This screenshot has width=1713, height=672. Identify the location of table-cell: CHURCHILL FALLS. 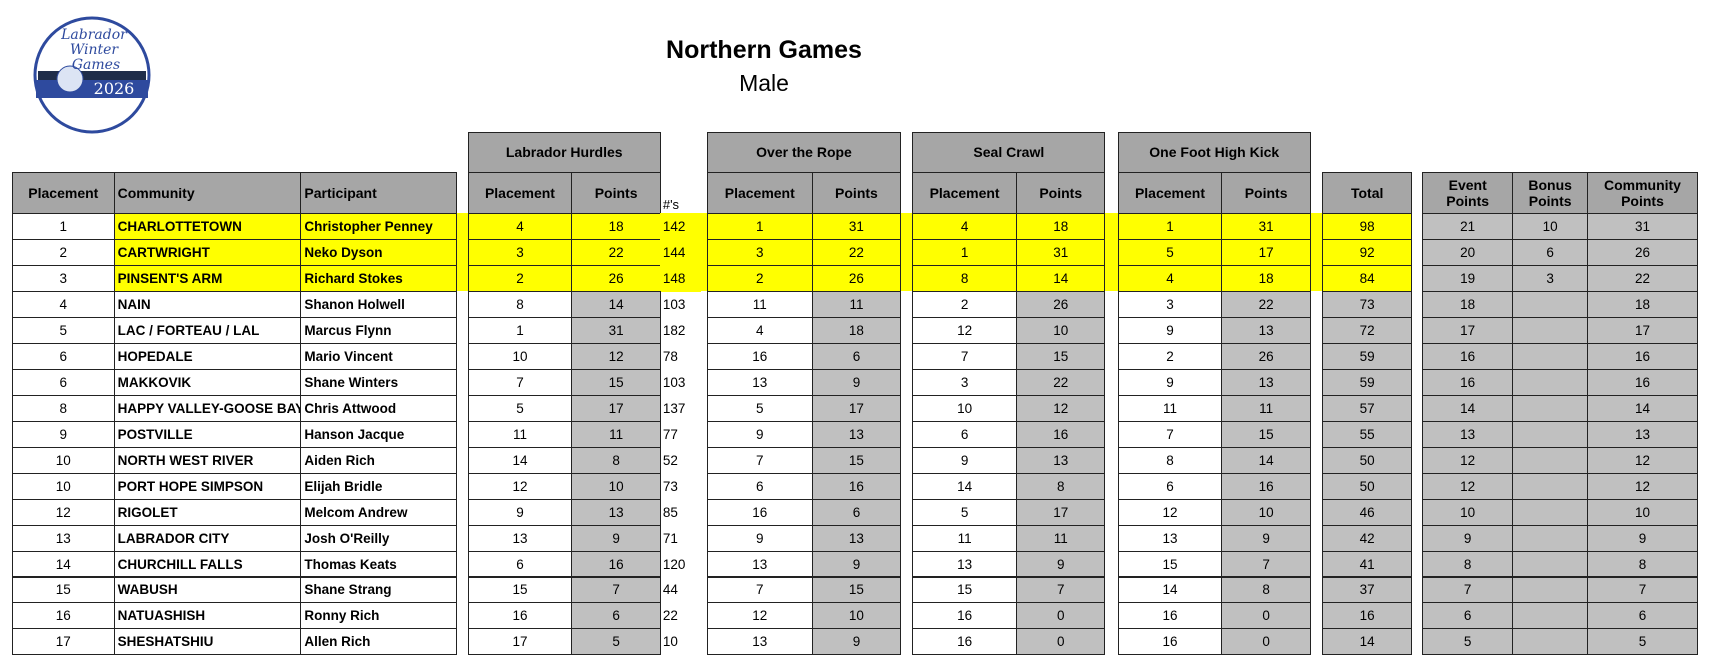
(207, 564).